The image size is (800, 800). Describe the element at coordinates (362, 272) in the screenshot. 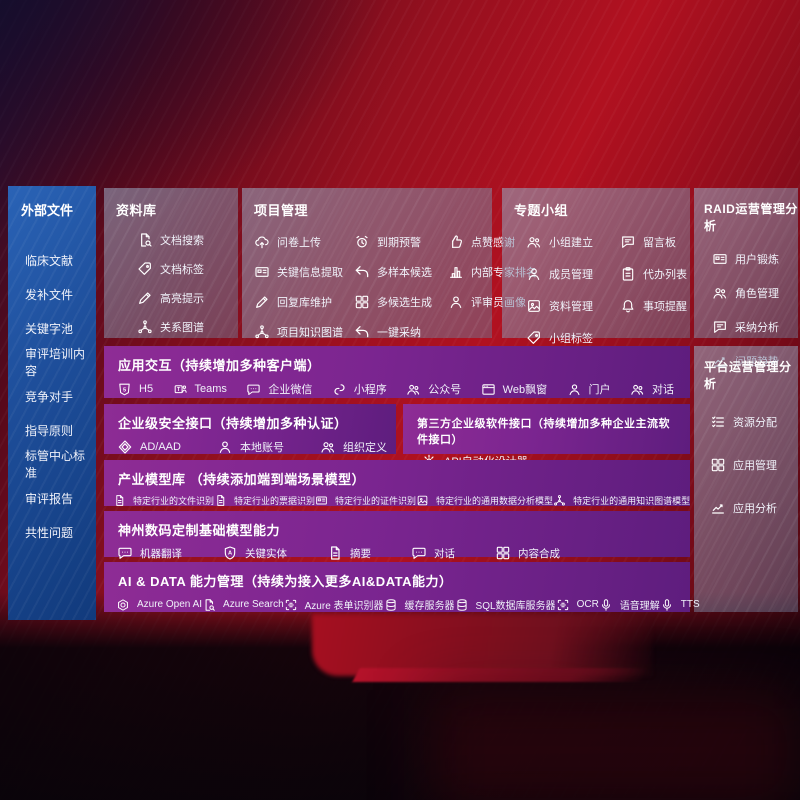

I see `multi-sample-icon` at that location.